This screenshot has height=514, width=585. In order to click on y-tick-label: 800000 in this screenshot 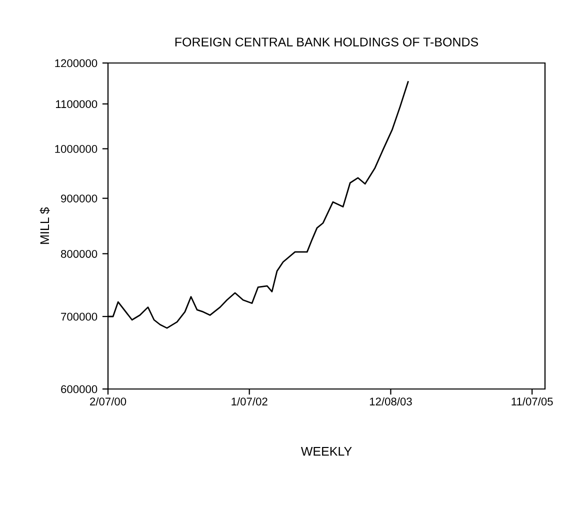, I will do `click(79, 254)`.